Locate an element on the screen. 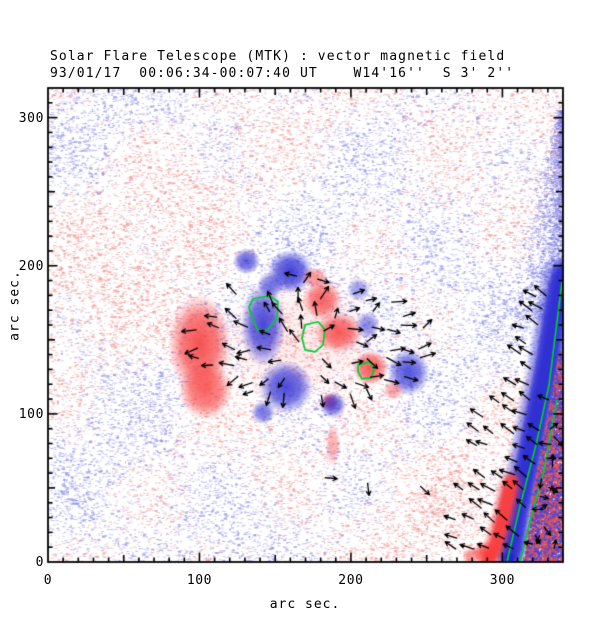  y-tick-label-300: 300 is located at coordinates (31, 118).